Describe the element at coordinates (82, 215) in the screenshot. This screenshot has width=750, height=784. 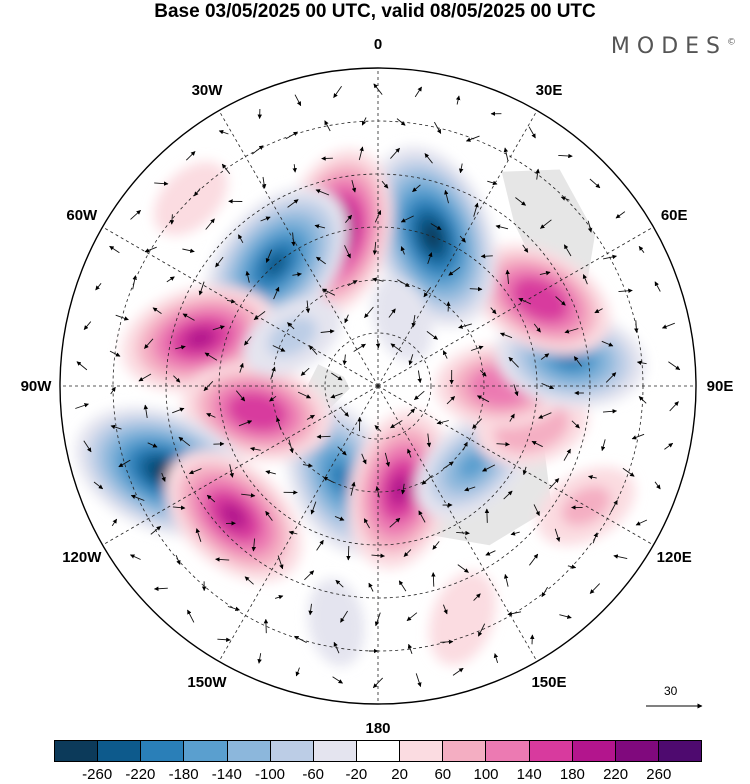
I see `meridian-label: 60W` at that location.